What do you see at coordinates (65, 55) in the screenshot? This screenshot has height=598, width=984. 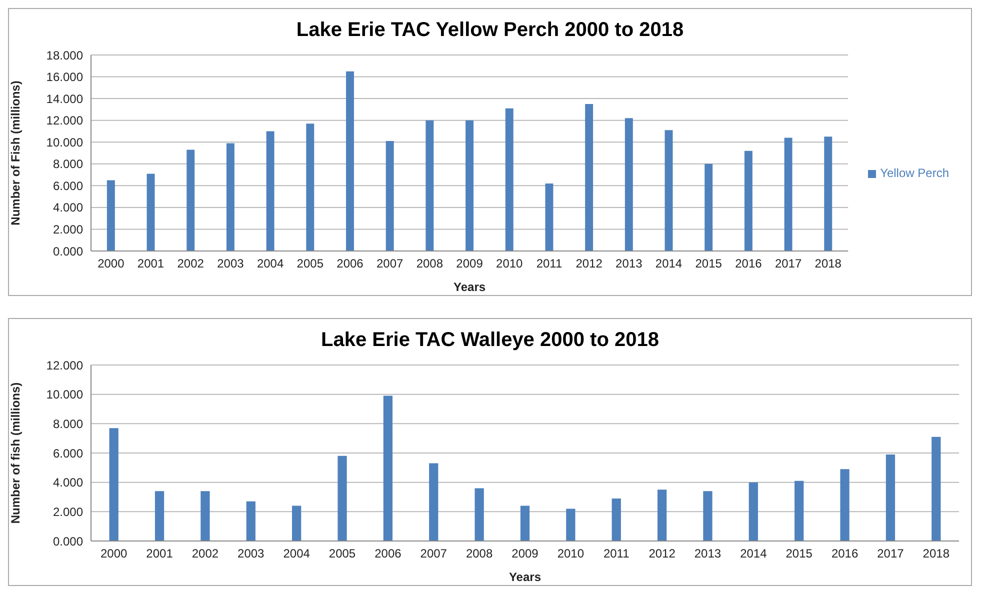 I see `y-tick-label: 18.000` at bounding box center [65, 55].